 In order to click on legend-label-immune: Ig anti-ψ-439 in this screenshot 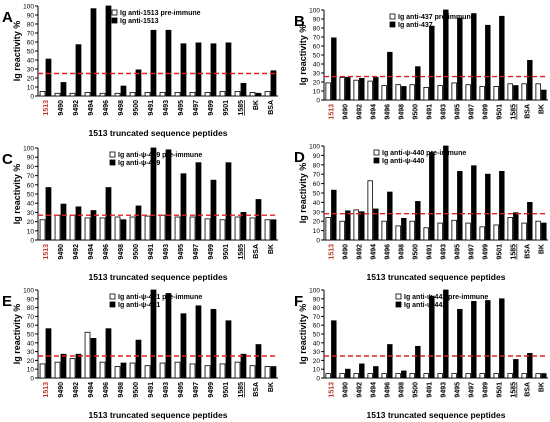, I will do `click(139, 163)`.